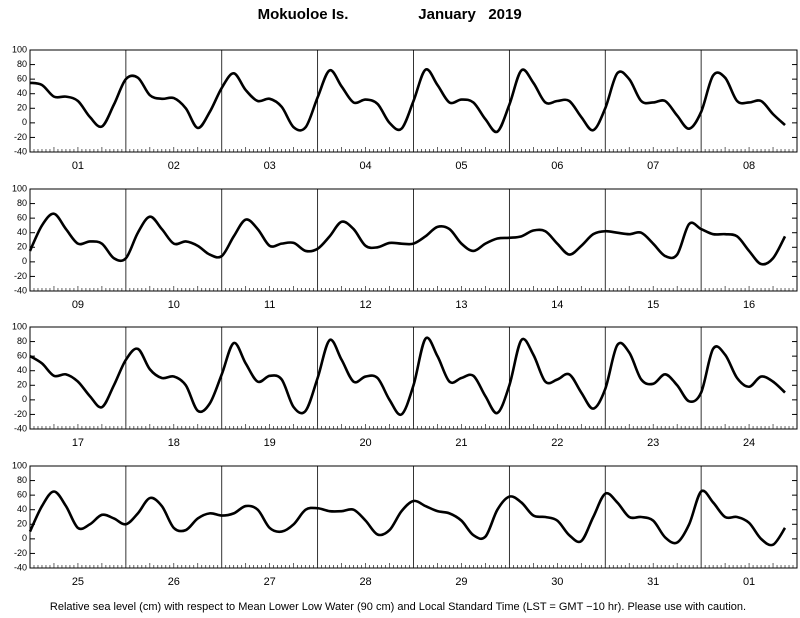 Image resolution: width=800 pixels, height=618 pixels. I want to click on day-label: 02, so click(174, 166).